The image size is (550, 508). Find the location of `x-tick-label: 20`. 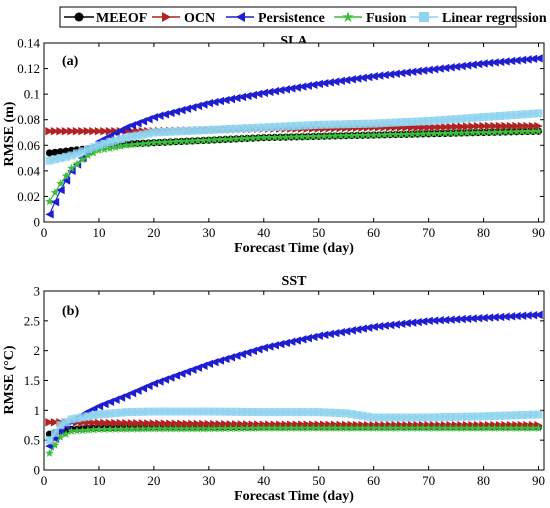

x-tick-label: 20 is located at coordinates (153, 480).